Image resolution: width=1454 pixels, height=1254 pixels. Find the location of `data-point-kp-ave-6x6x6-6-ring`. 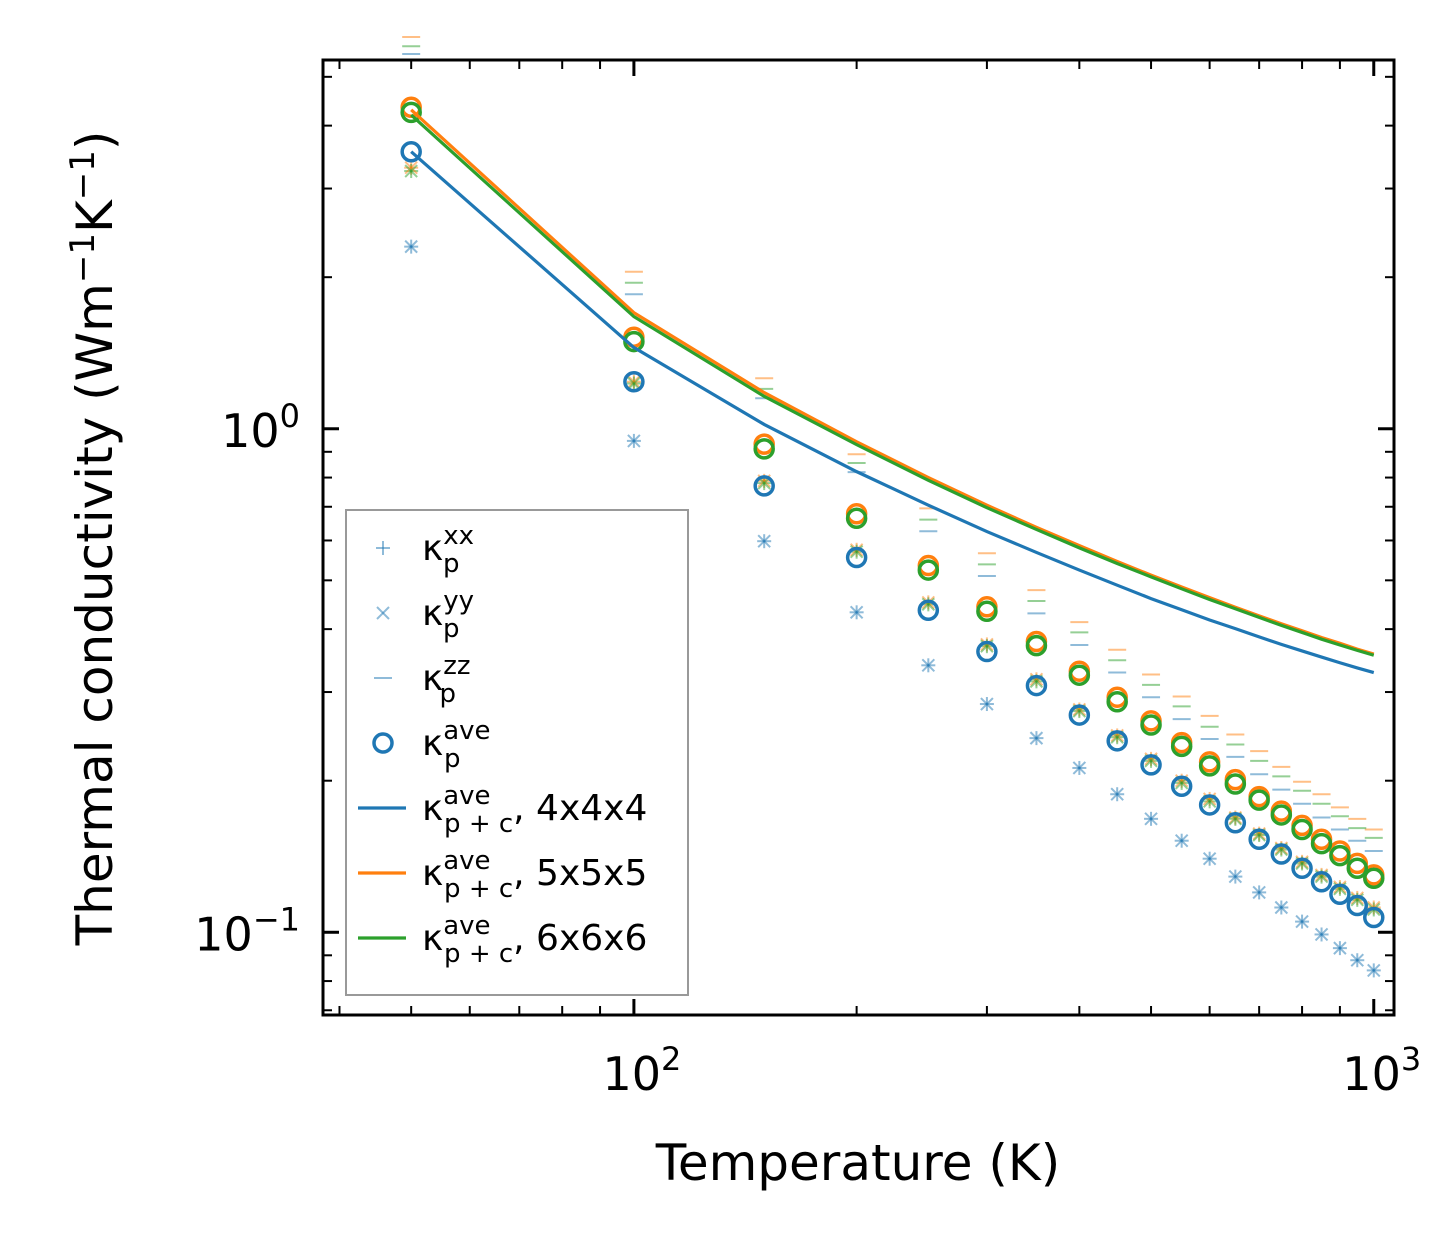

data-point-kp-ave-6x6x6-6-ring is located at coordinates (1036, 645).